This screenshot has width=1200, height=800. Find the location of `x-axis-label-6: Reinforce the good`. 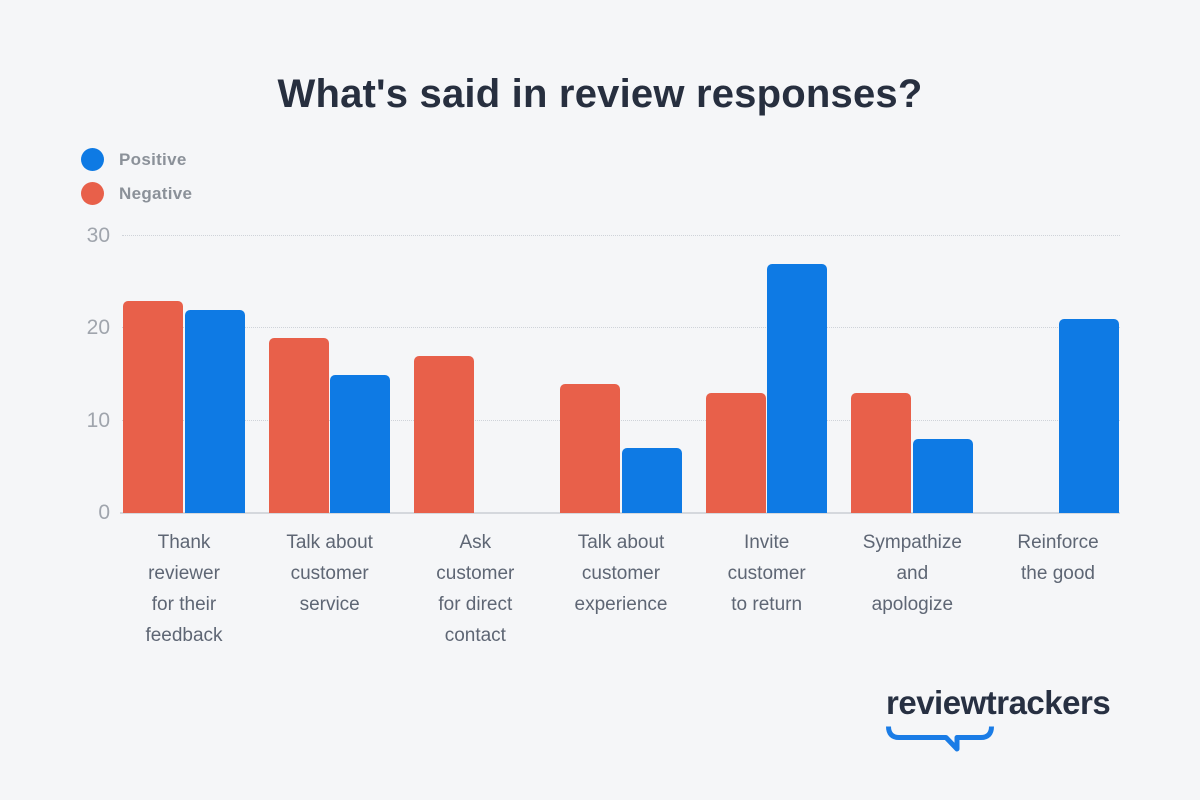

x-axis-label-6: Reinforce the good is located at coordinates (1058, 558).